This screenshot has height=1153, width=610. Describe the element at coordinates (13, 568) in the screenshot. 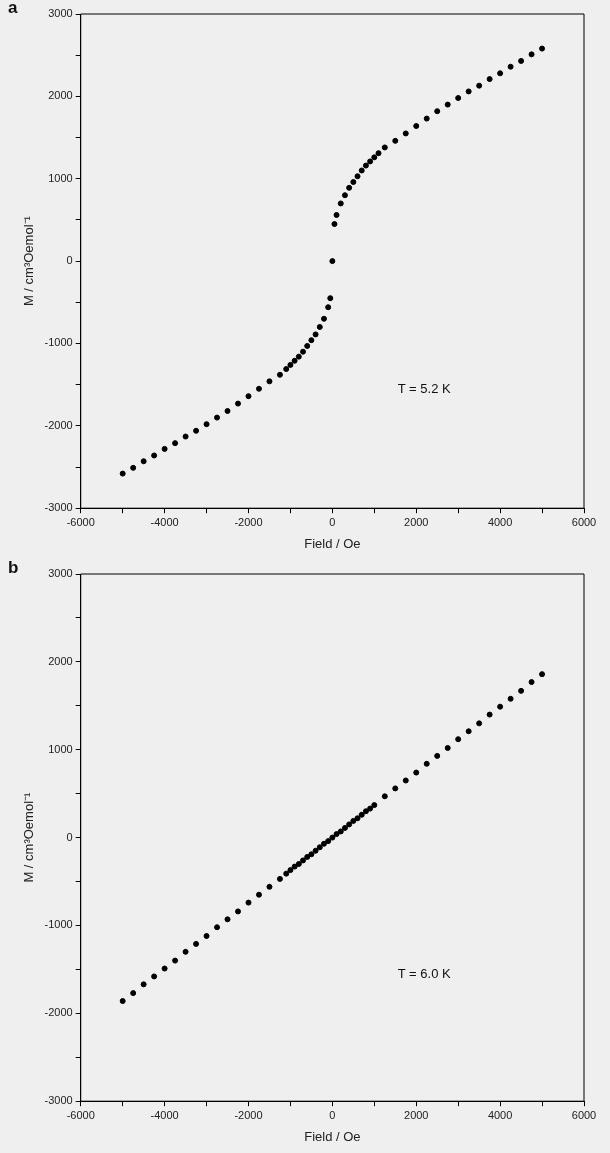

I see `chart-title: b` at that location.